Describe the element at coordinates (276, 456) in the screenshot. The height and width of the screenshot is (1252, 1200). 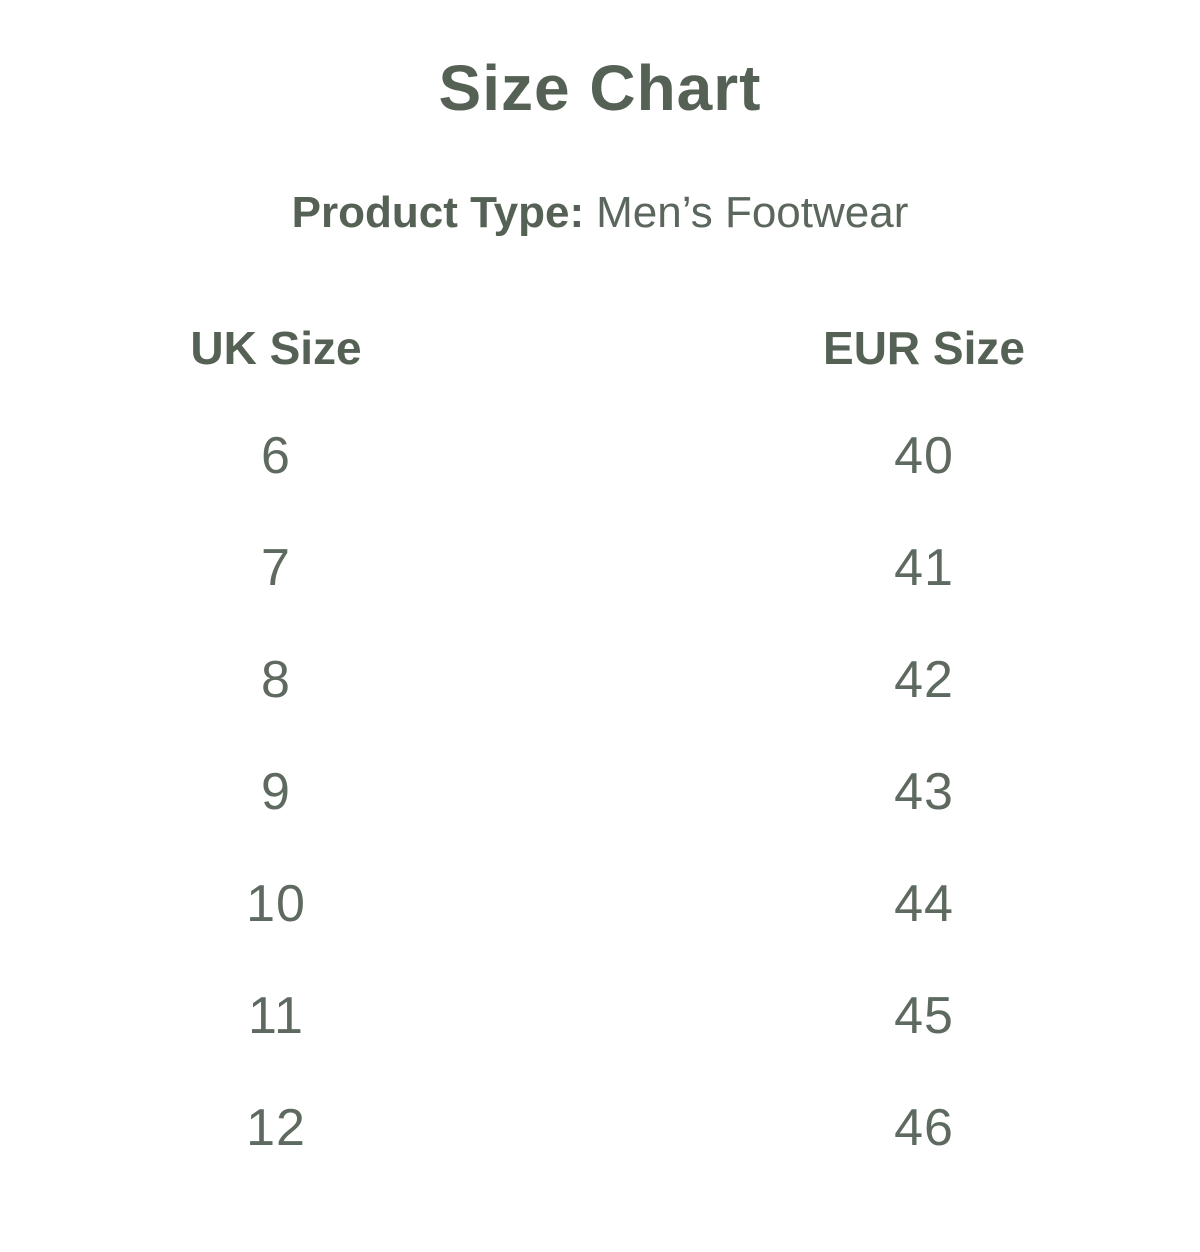
I see `uk-size-value: 6` at that location.